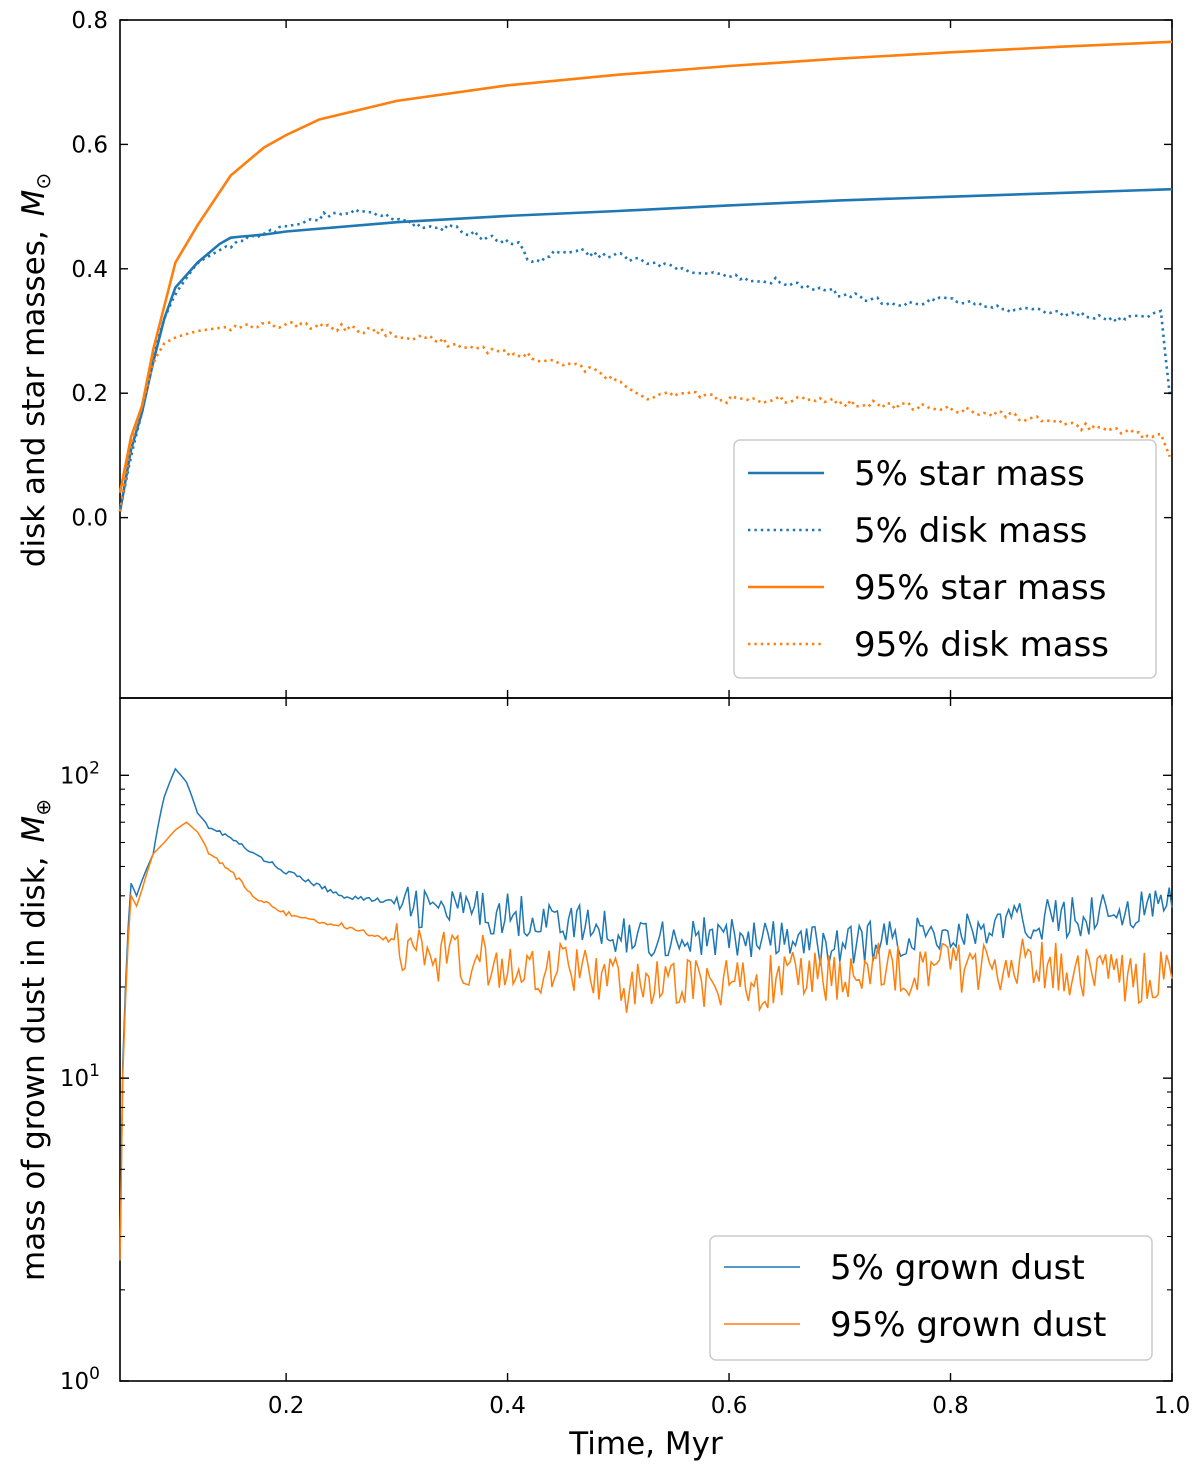 The image size is (1200, 1471). What do you see at coordinates (89, 270) in the screenshot?
I see `top-y-tick-label: 0.4` at bounding box center [89, 270].